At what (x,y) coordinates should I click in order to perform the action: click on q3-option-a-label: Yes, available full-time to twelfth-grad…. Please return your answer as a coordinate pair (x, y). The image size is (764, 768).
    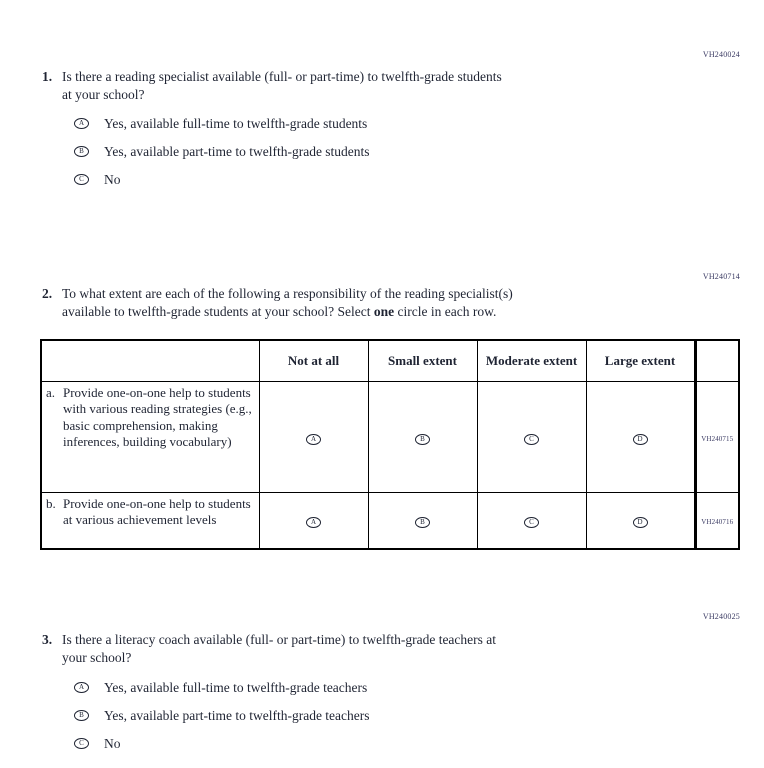
    Looking at the image, I should click on (236, 687).